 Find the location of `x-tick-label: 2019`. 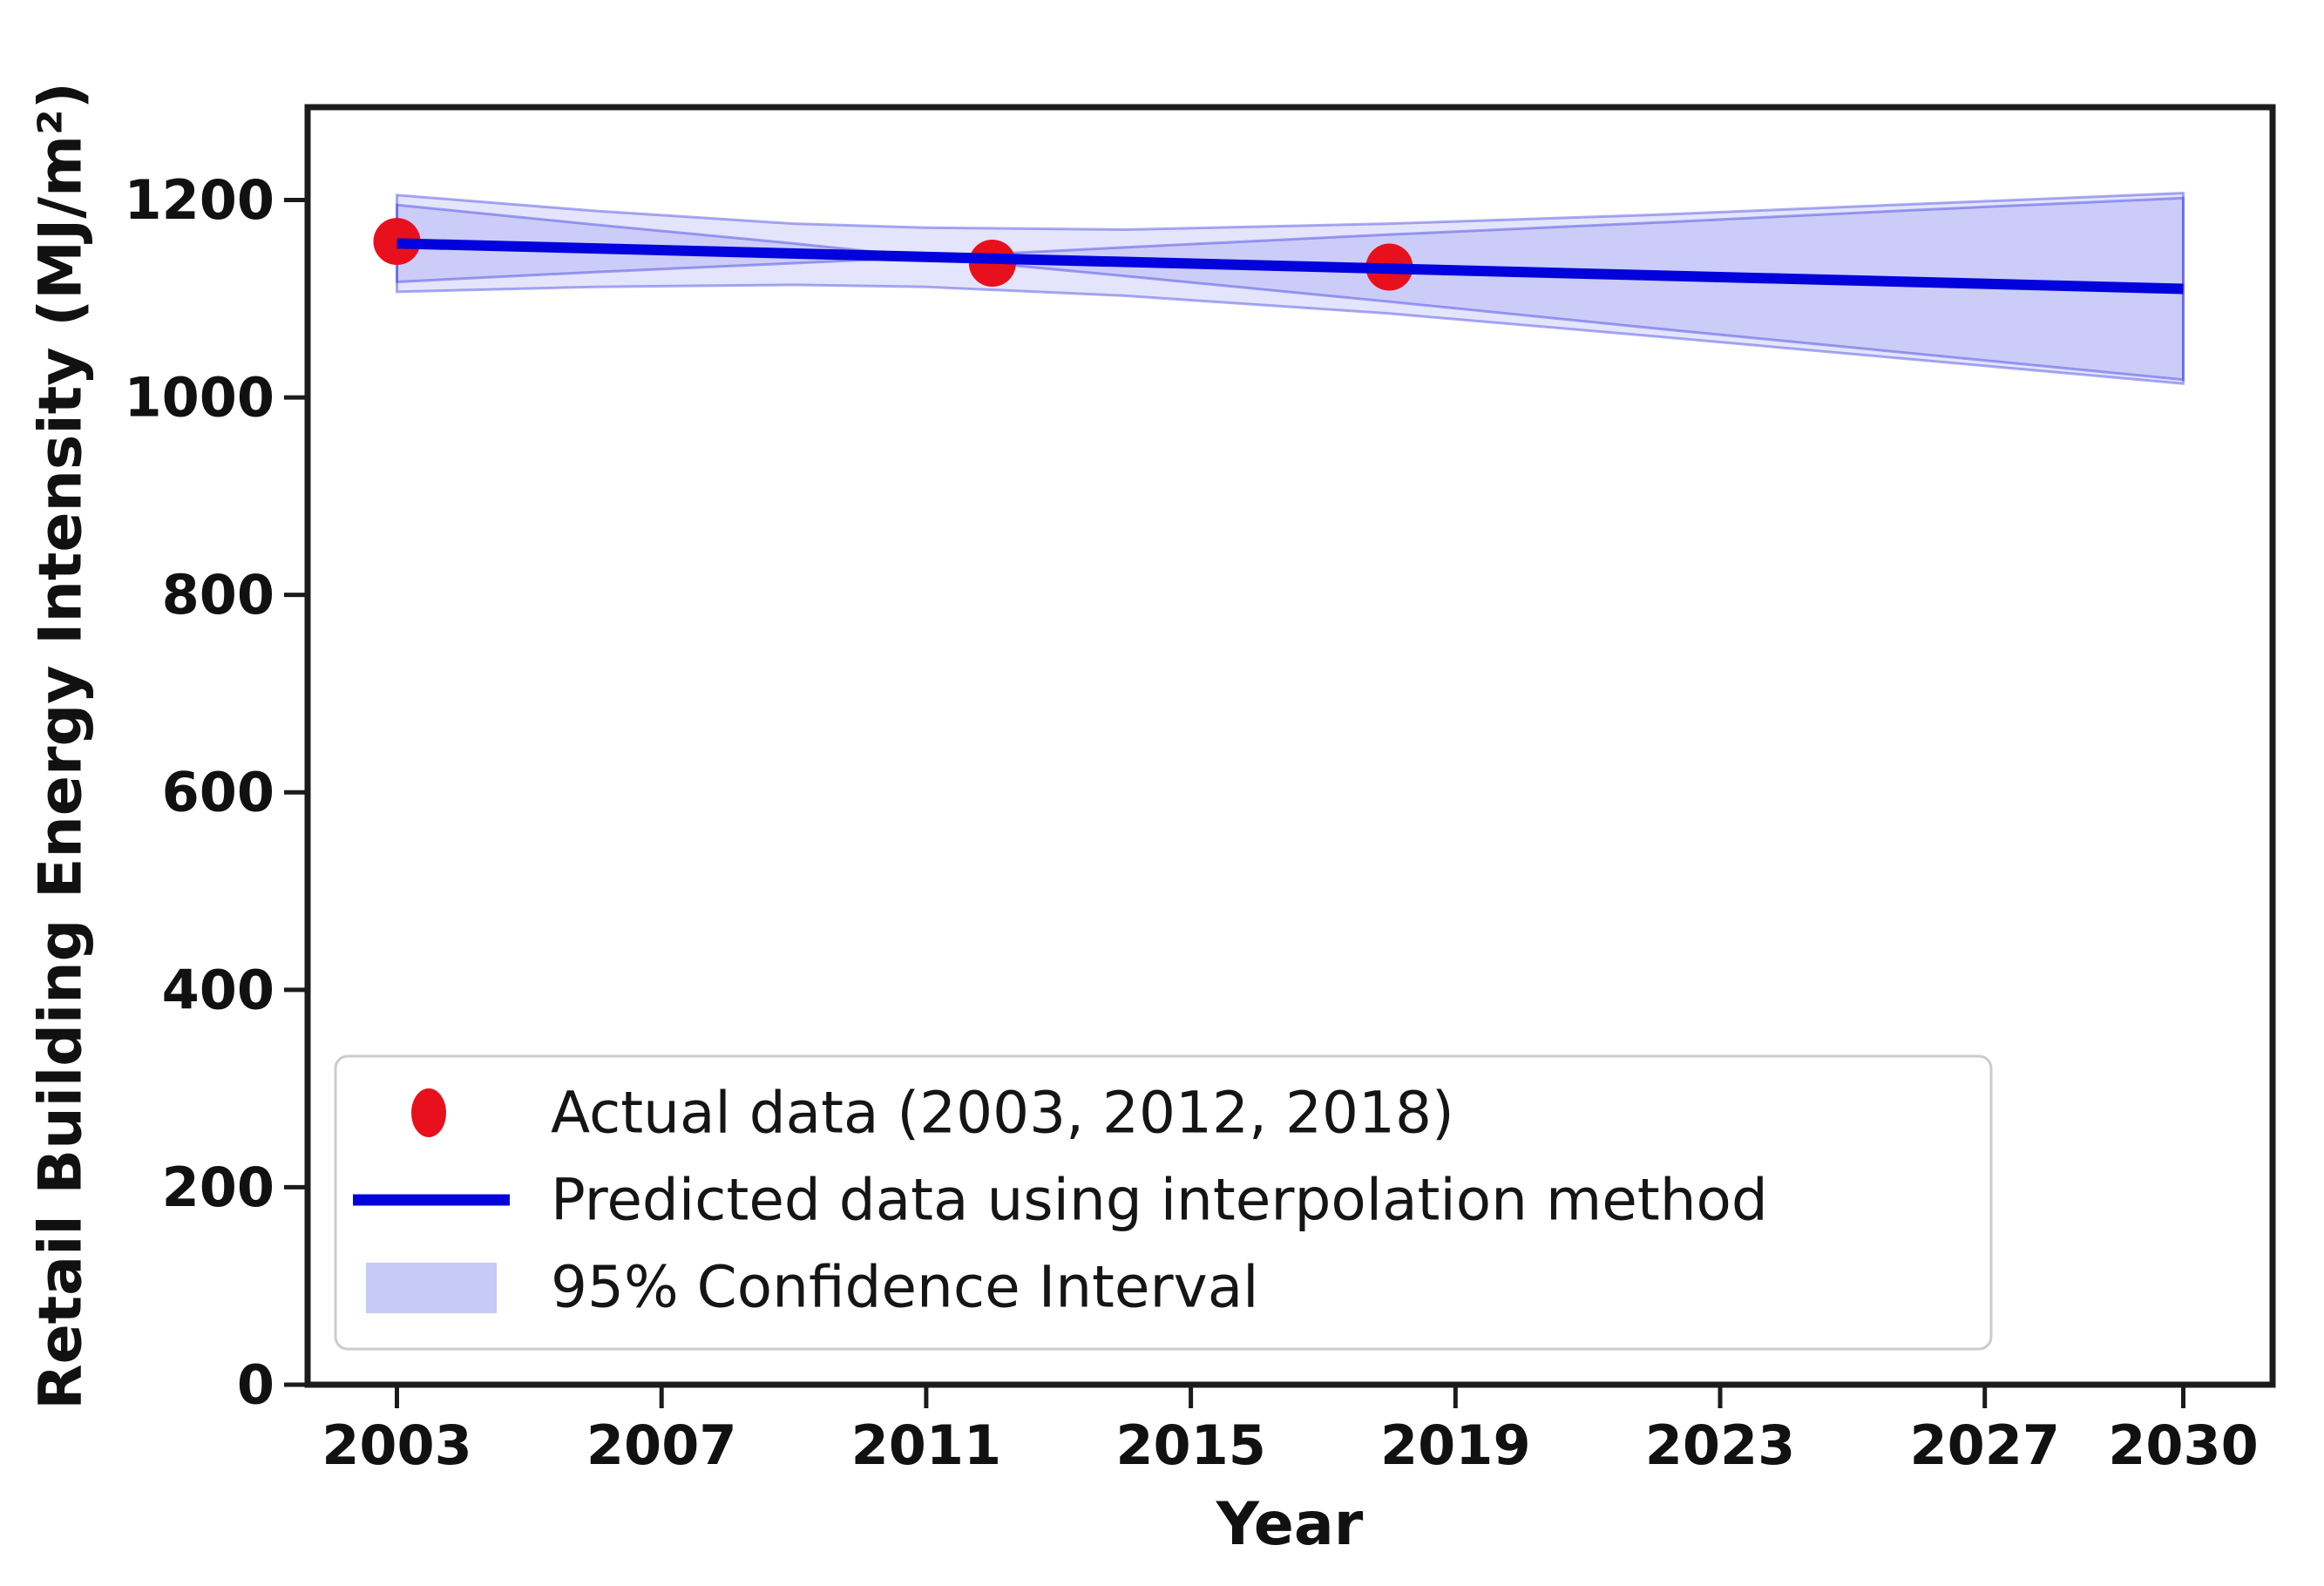

x-tick-label: 2019 is located at coordinates (1456, 1445).